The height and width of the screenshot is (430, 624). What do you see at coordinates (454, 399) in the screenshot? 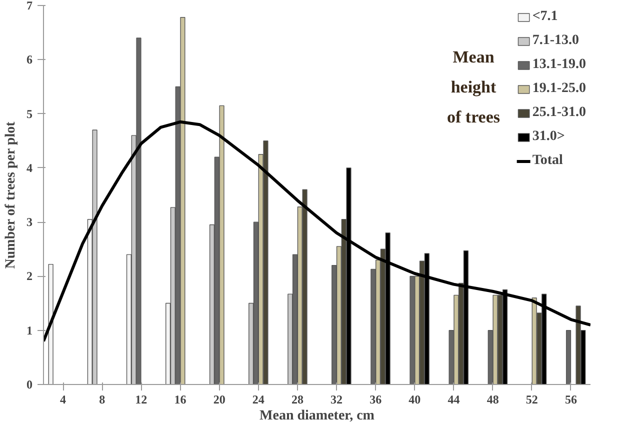
I see `x-tick-label: 44` at bounding box center [454, 399].